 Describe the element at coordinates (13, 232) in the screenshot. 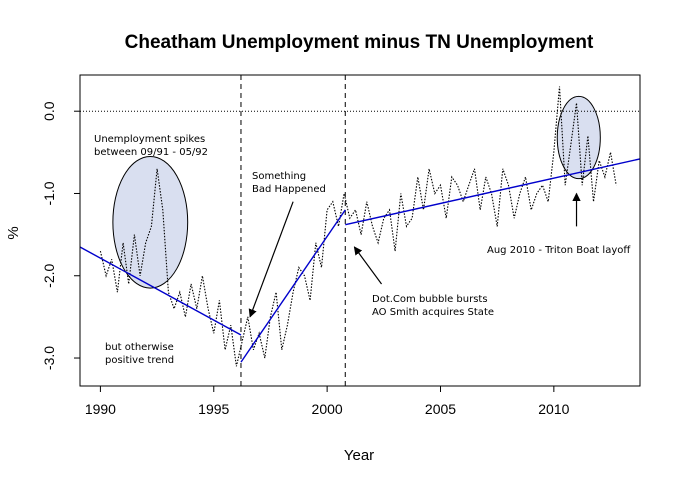

I see `y-axis-label: %` at that location.